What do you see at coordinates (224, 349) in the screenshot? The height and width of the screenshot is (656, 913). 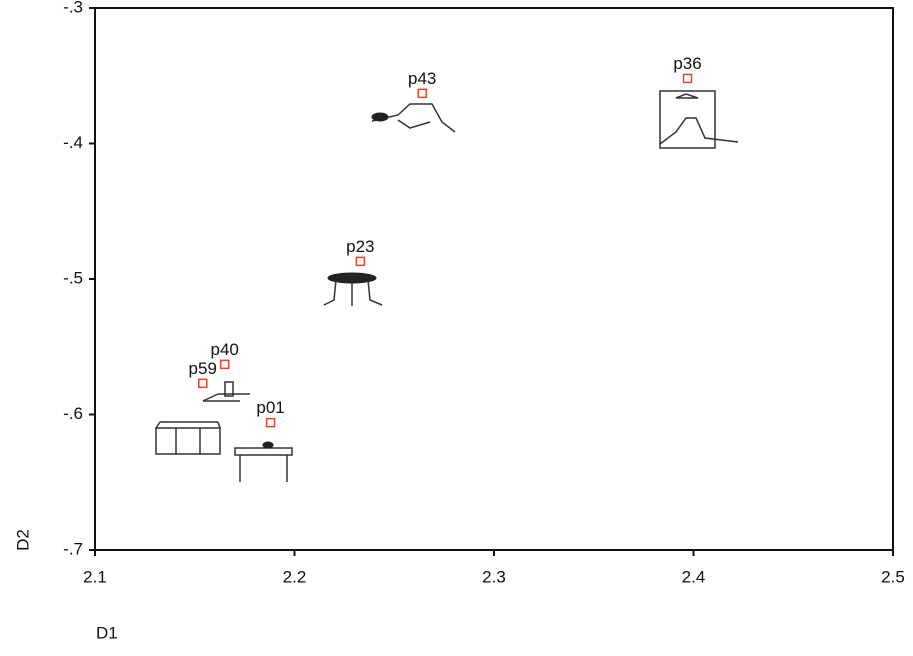 I see `point-label: p40` at bounding box center [224, 349].